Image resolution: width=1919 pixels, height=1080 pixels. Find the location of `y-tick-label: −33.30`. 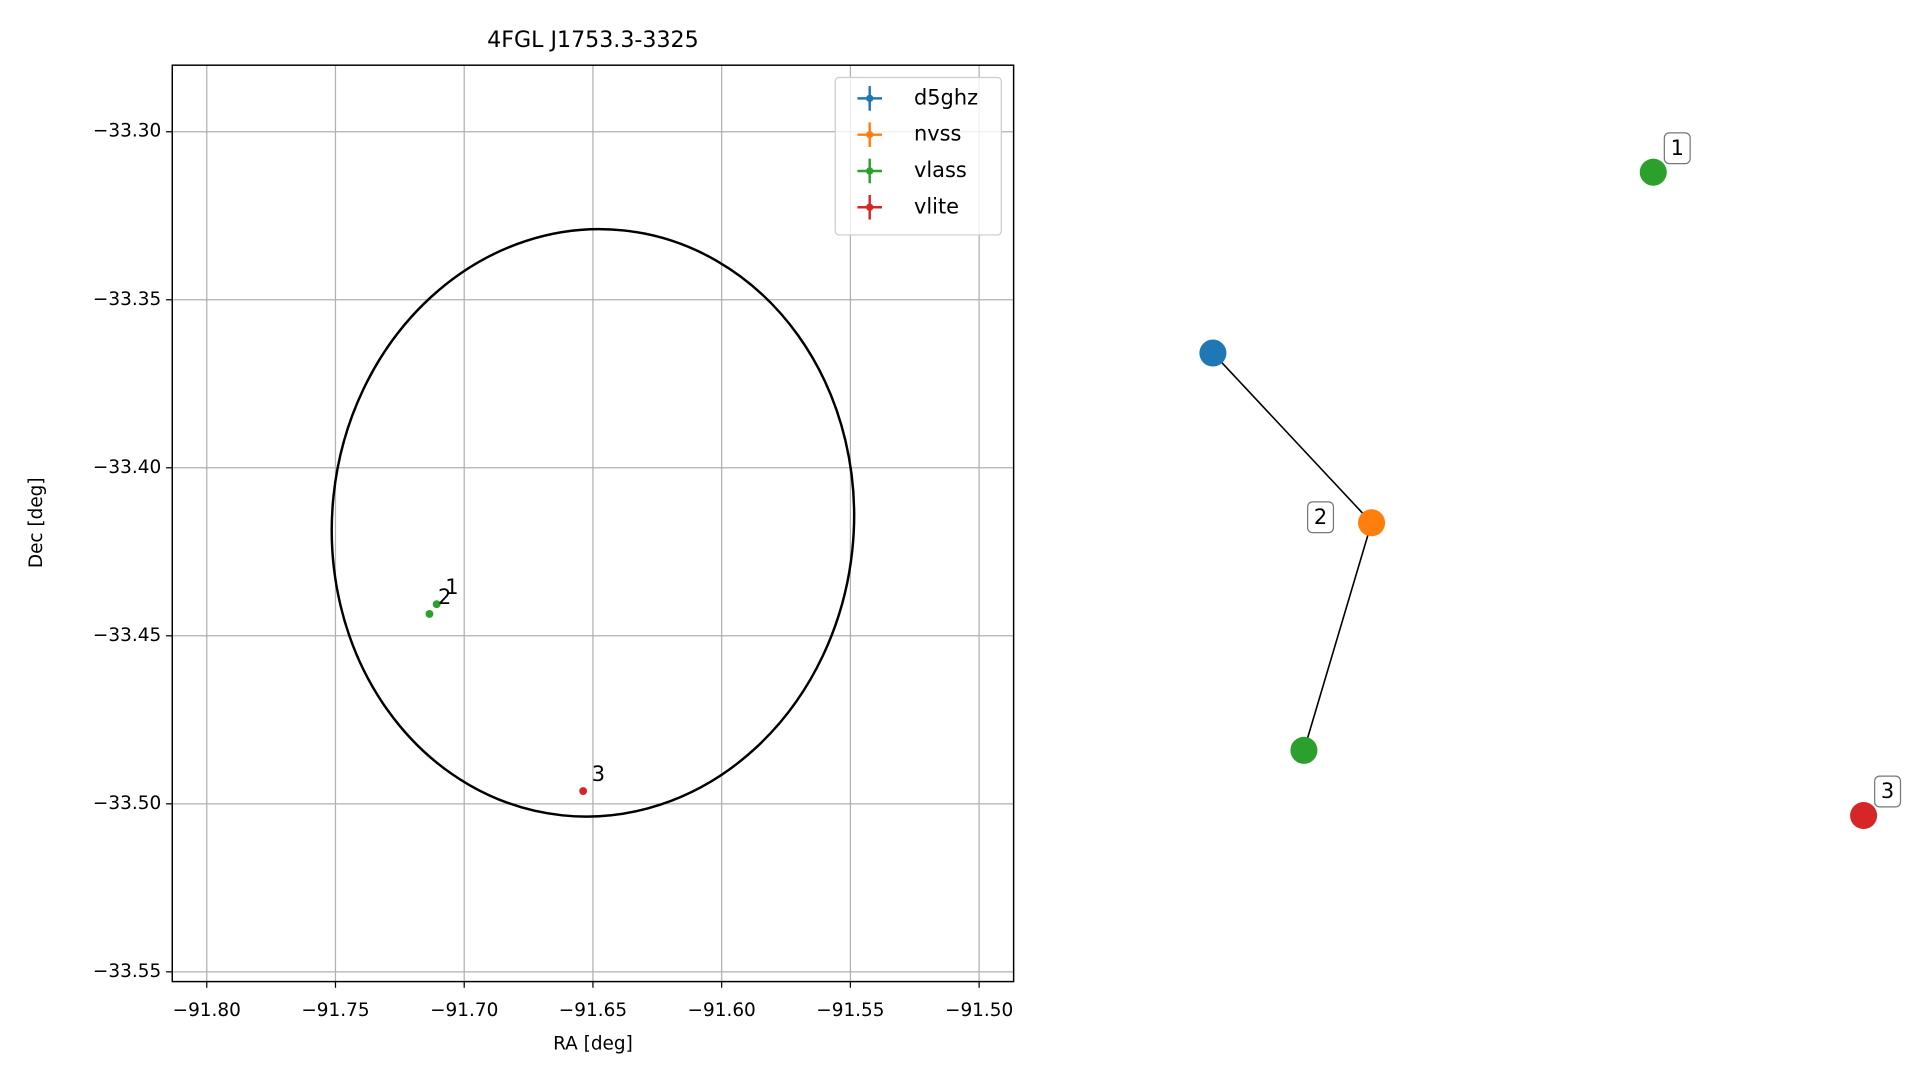

y-tick-label: −33.30 is located at coordinates (127, 131).